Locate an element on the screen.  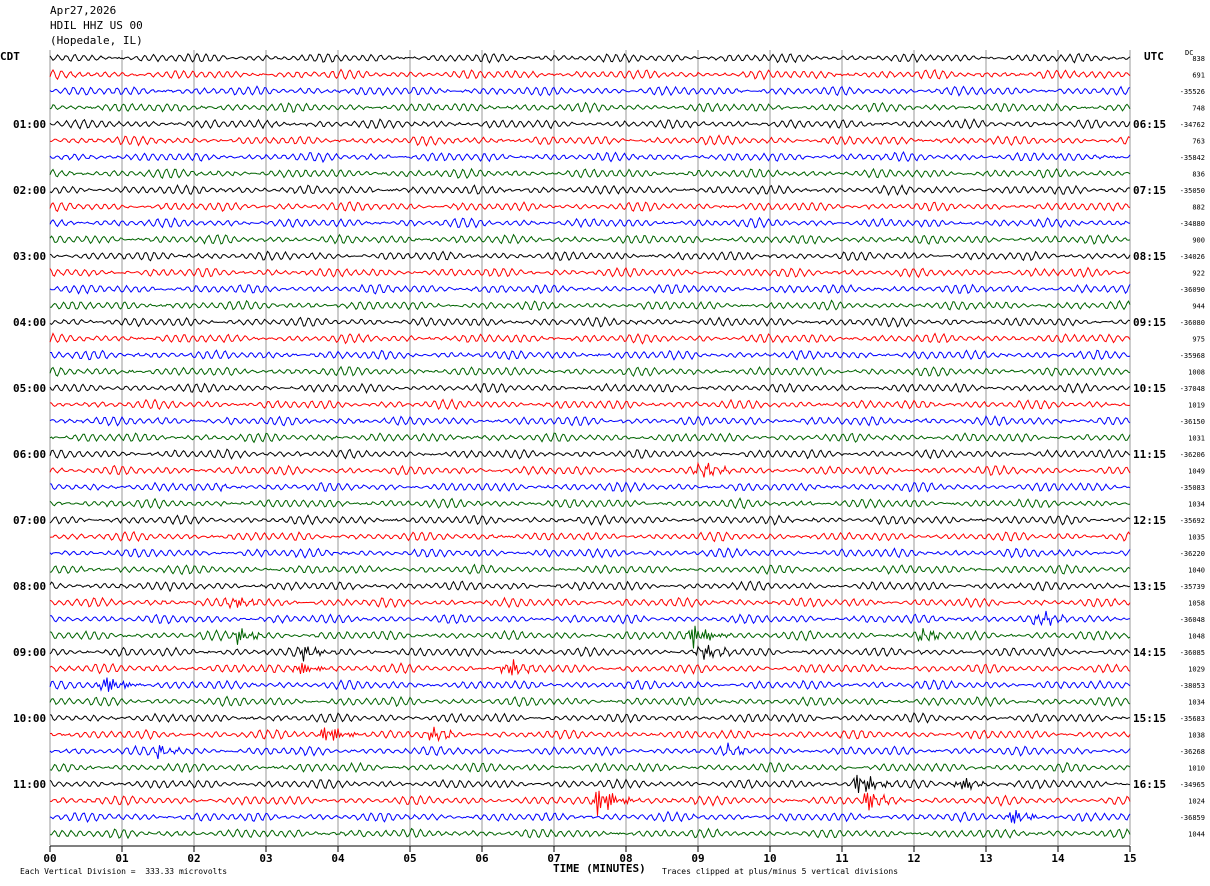
dc-offset-label: -36048 is located at coordinates (1192, 620).